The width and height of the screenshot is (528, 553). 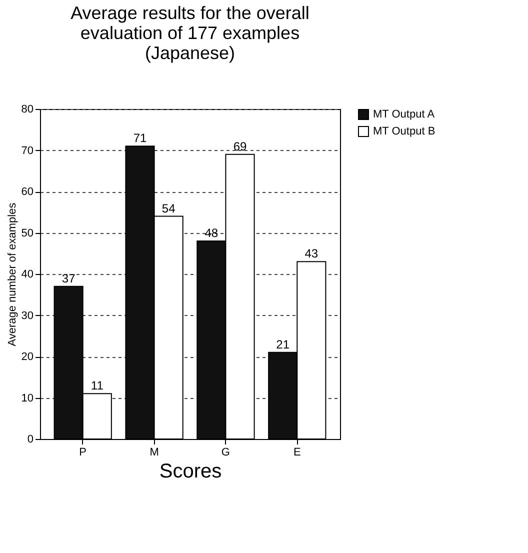 What do you see at coordinates (27, 274) in the screenshot?
I see `y-tick-label: 40` at bounding box center [27, 274].